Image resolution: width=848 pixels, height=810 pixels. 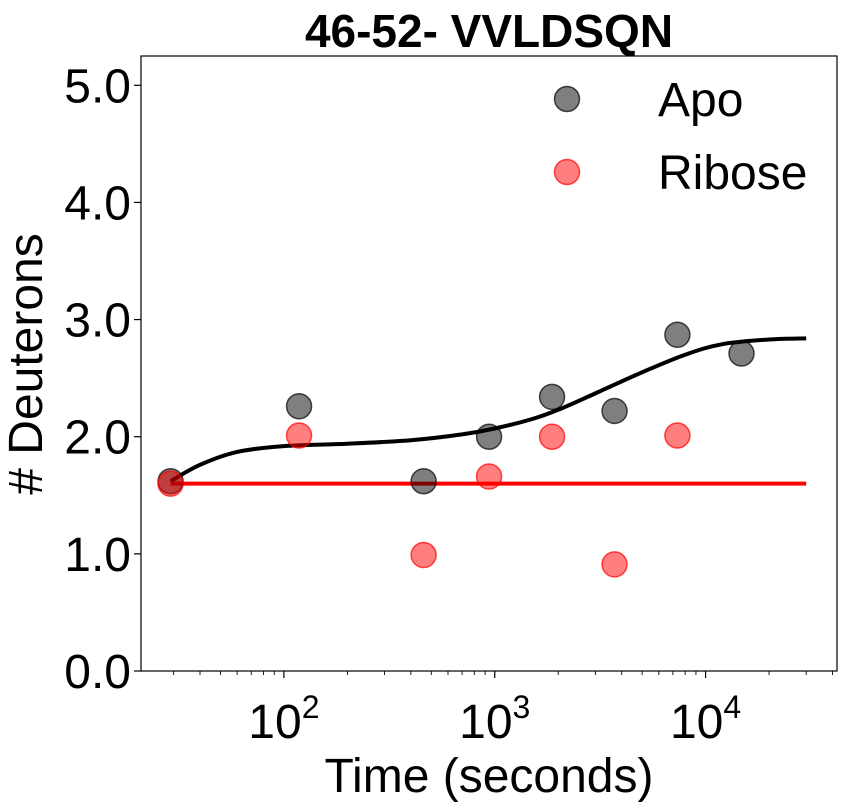 I want to click on x-tick-label-exponent: 2, so click(x=311, y=707).